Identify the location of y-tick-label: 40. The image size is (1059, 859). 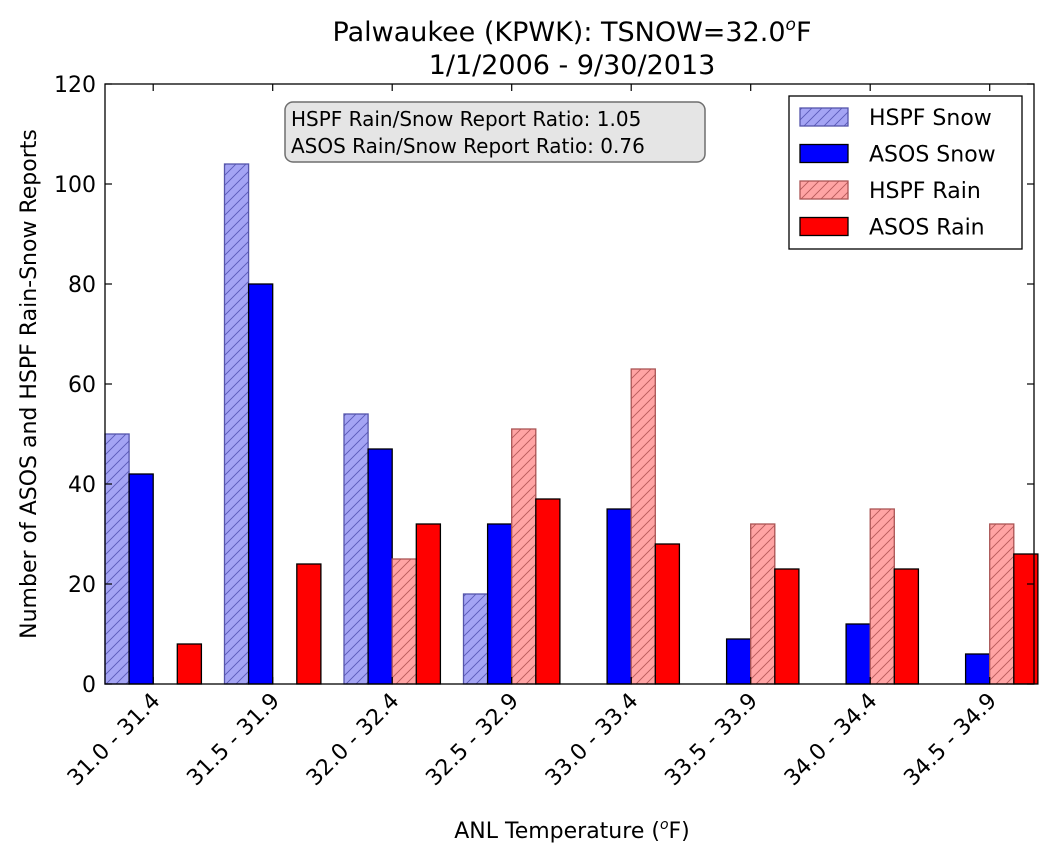
(82, 485).